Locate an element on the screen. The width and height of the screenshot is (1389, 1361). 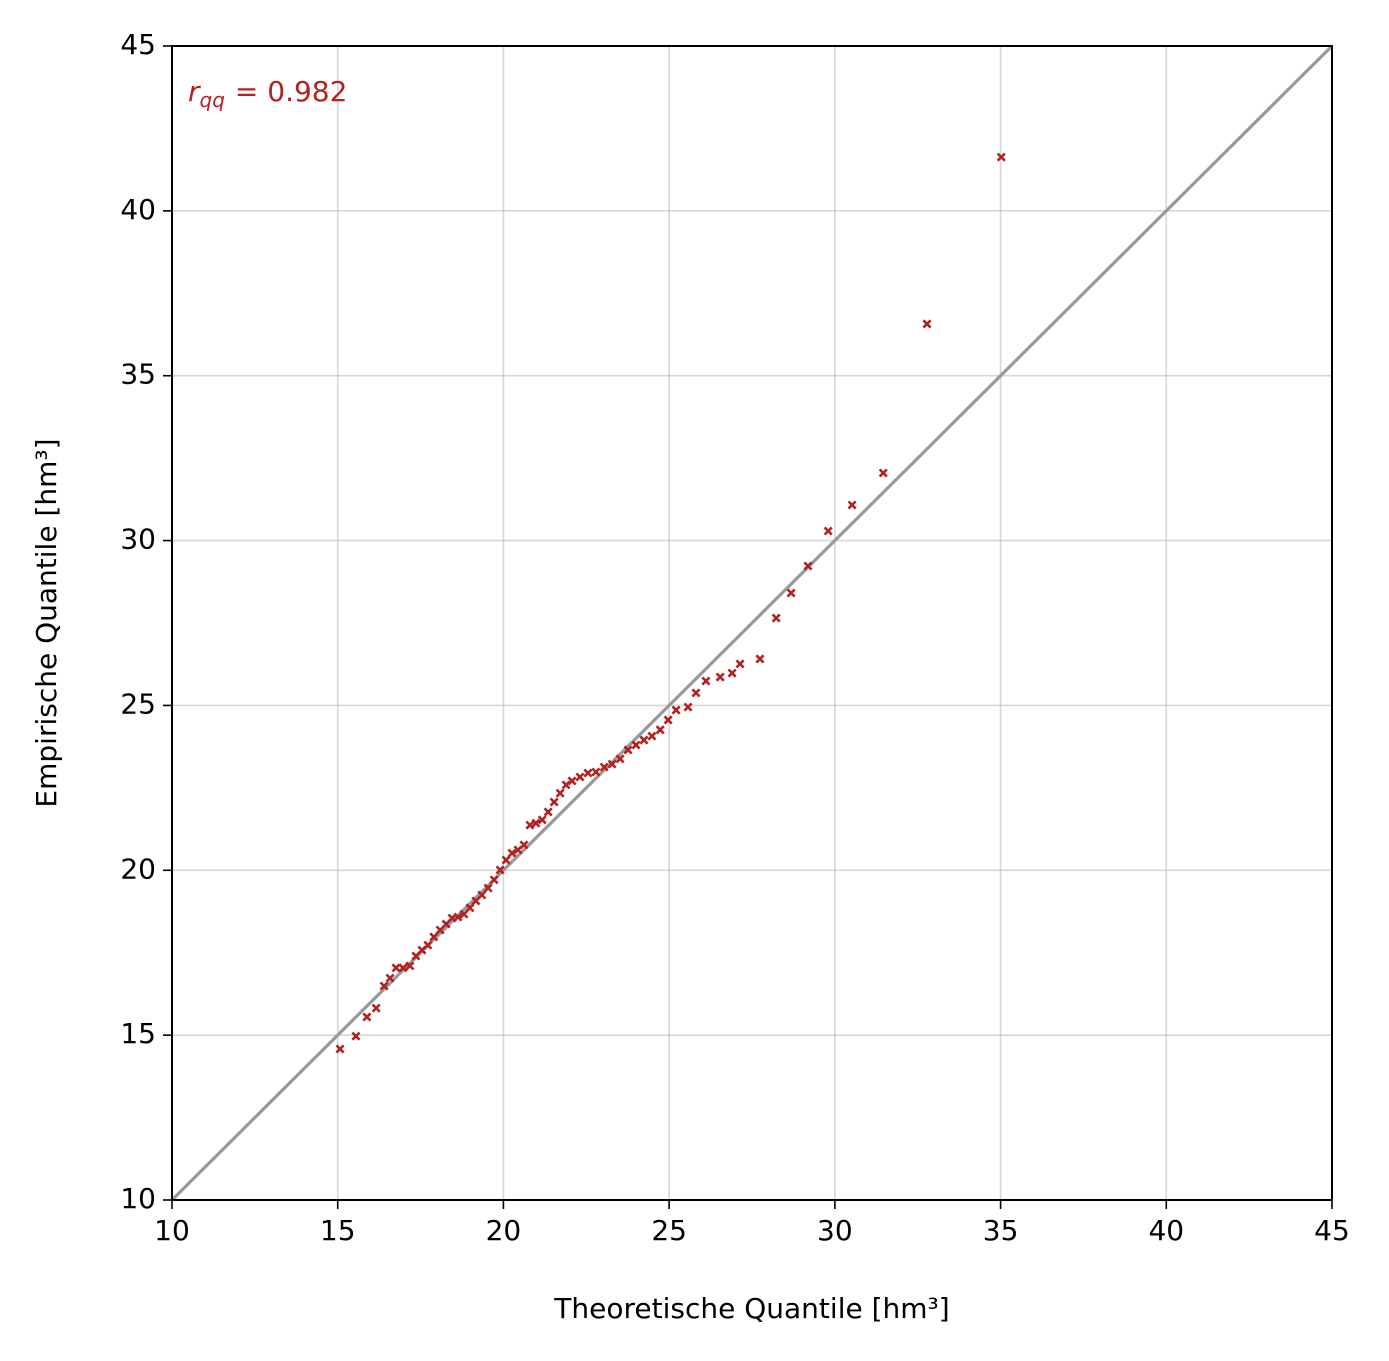
annotation: rqq = 0.982 is located at coordinates (267, 93).